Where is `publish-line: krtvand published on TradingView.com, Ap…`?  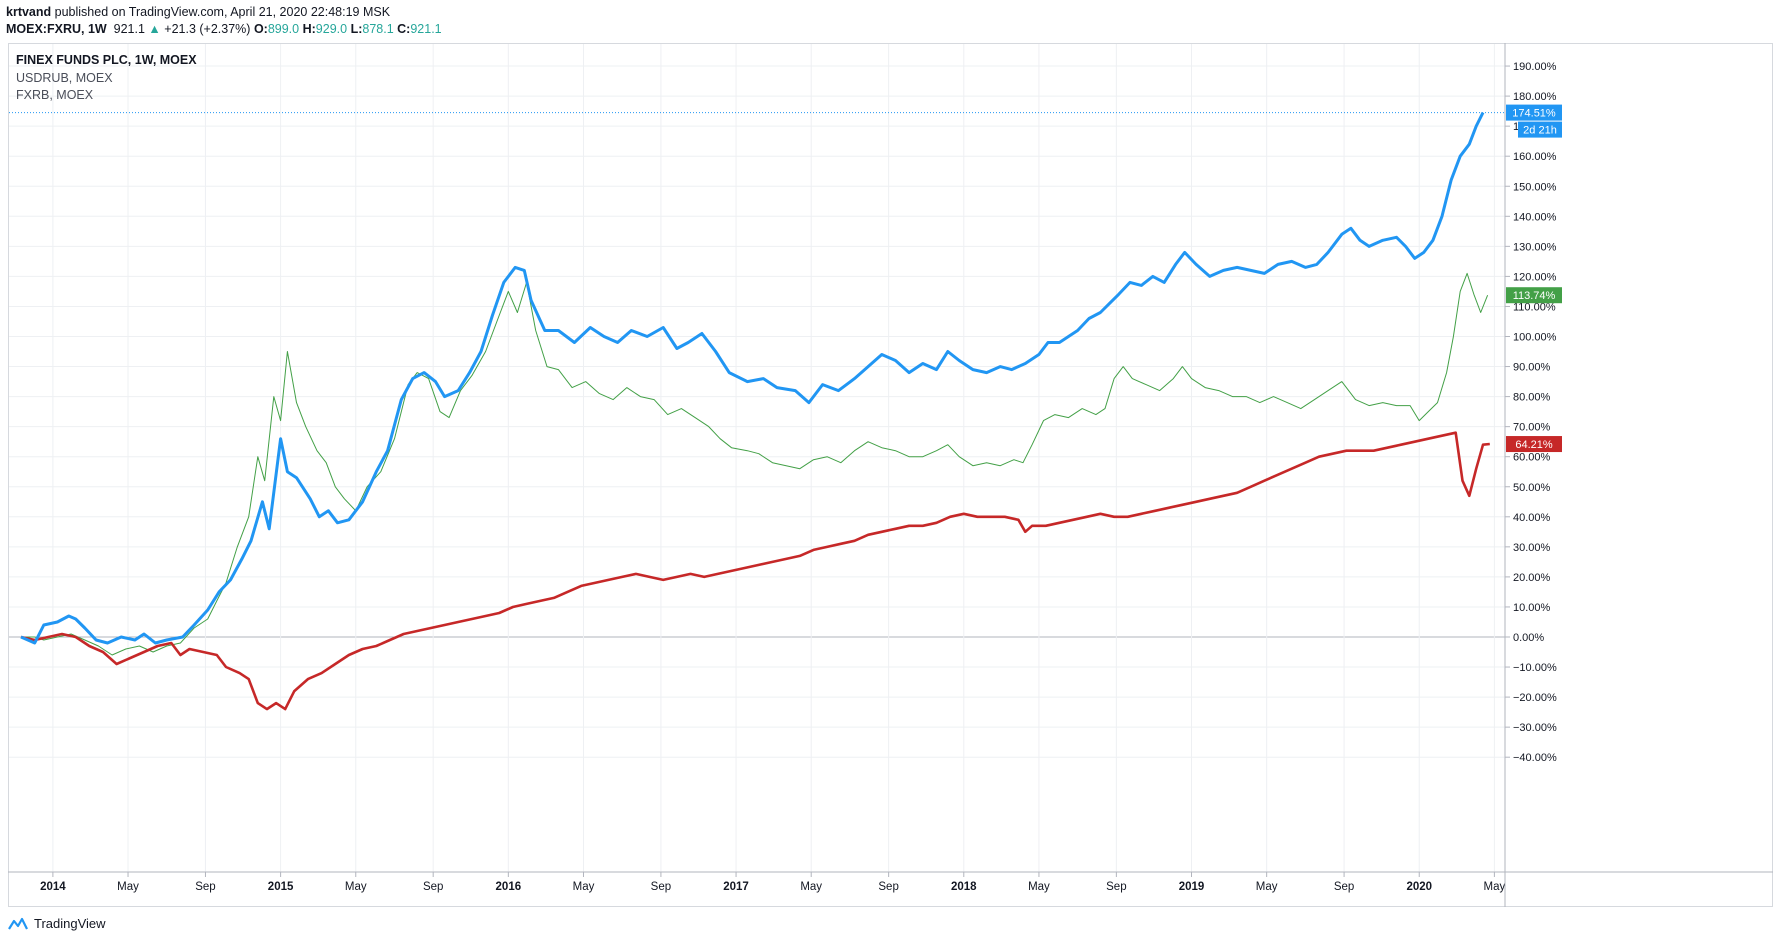
publish-line: krtvand published on TradingView.com, Ap… is located at coordinates (224, 12).